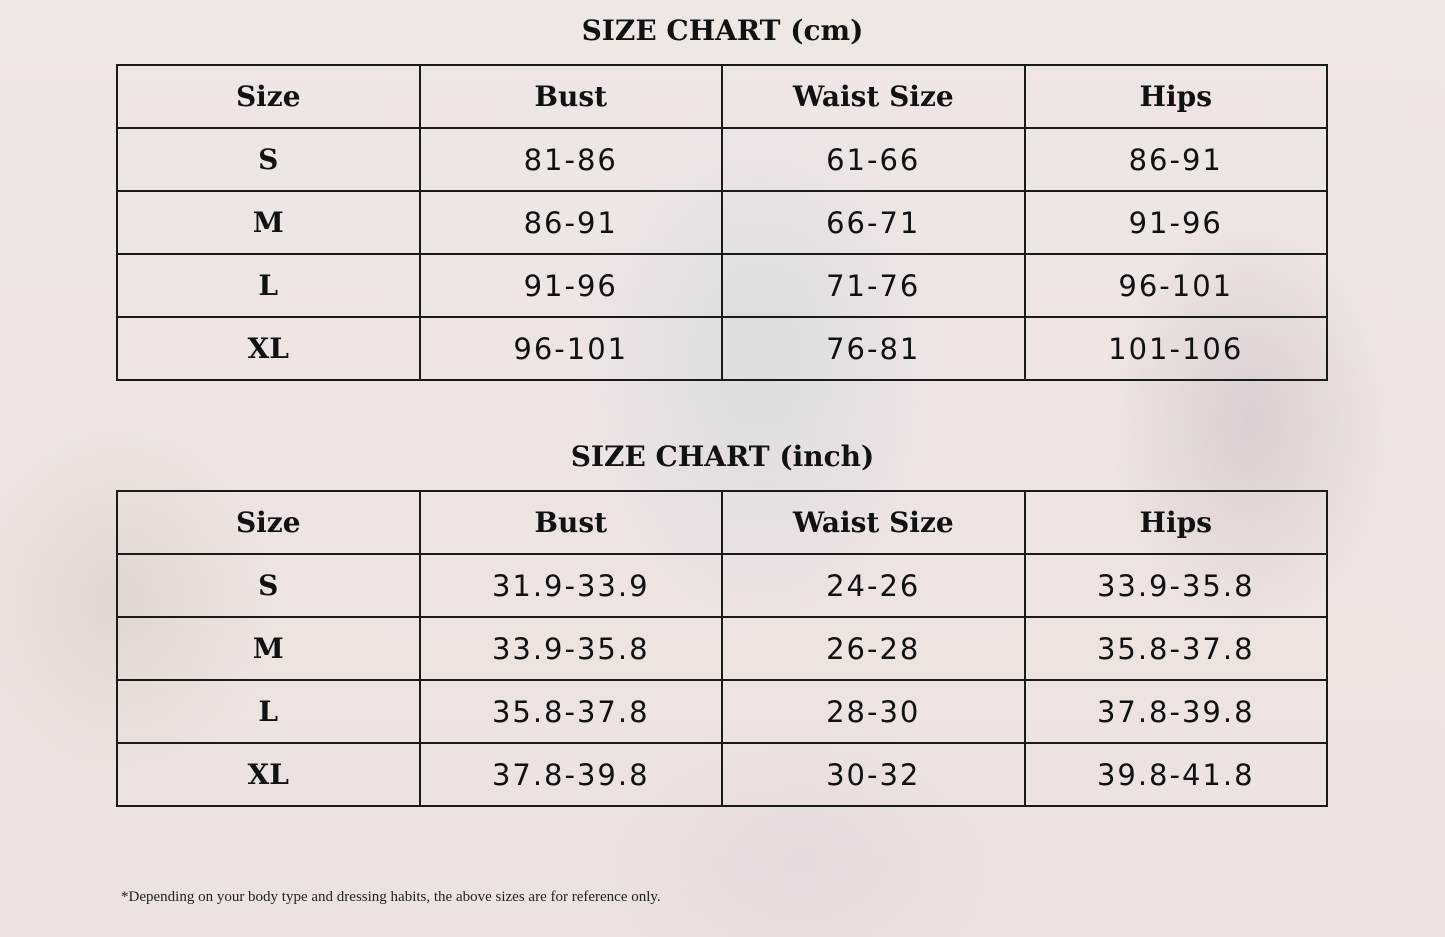 This screenshot has width=1445, height=937. What do you see at coordinates (1175, 585) in the screenshot?
I see `hips-cell: 33.9-35.8` at bounding box center [1175, 585].